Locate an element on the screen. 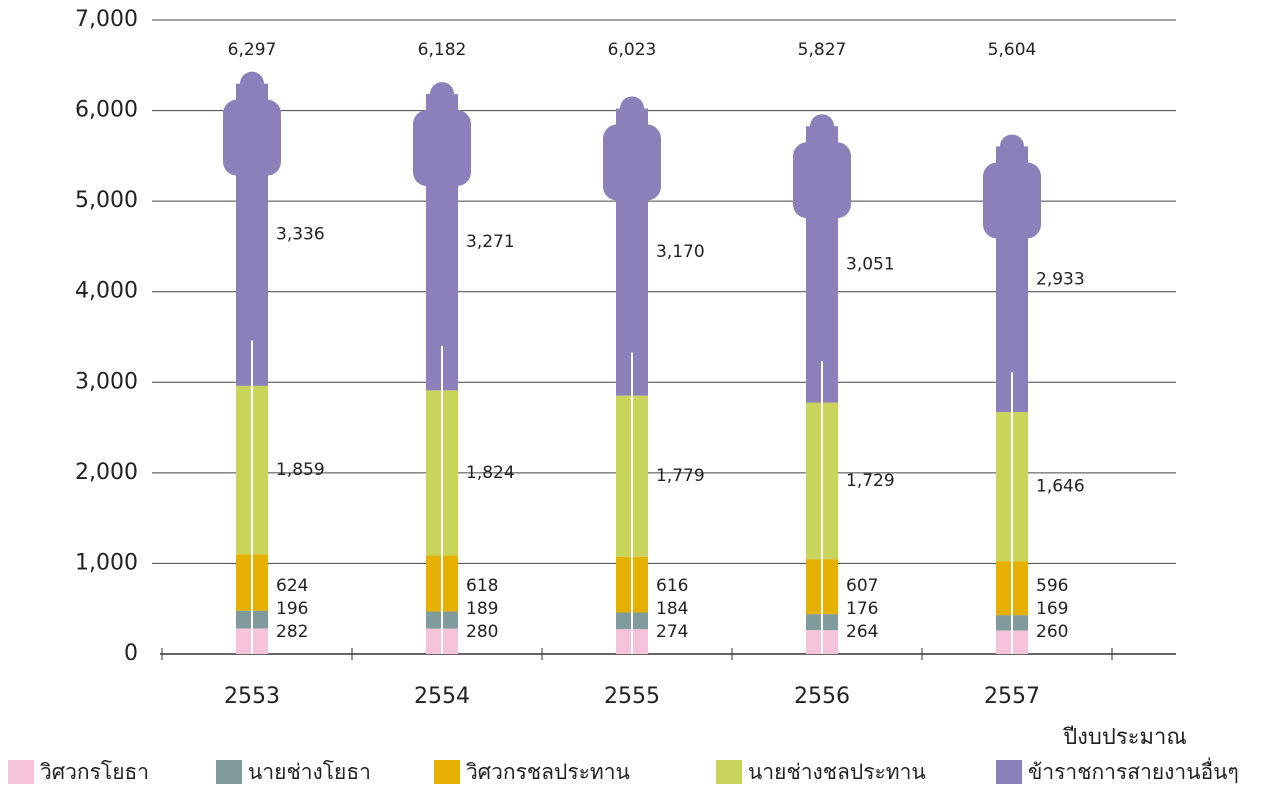  total-label: 6,297 is located at coordinates (252, 50).